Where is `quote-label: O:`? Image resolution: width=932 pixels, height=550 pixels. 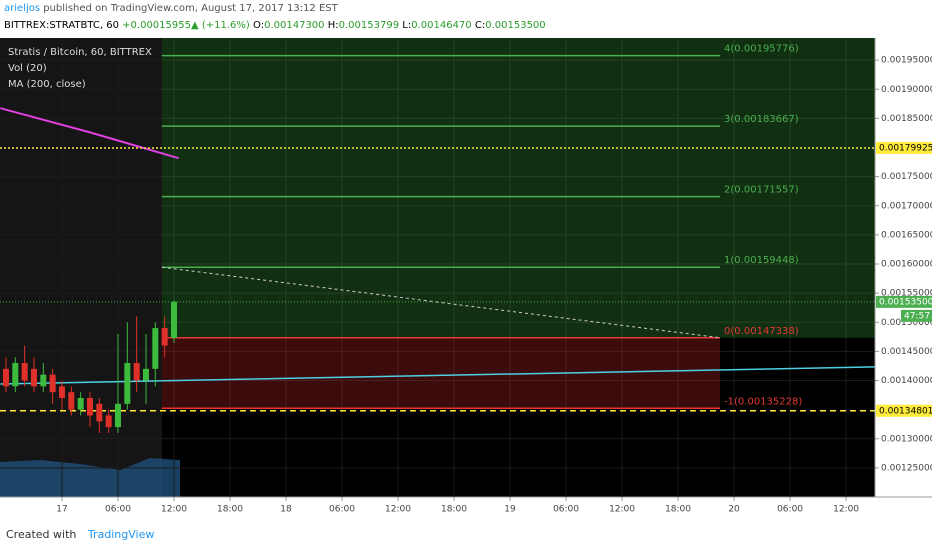 quote-label: O: is located at coordinates (259, 25).